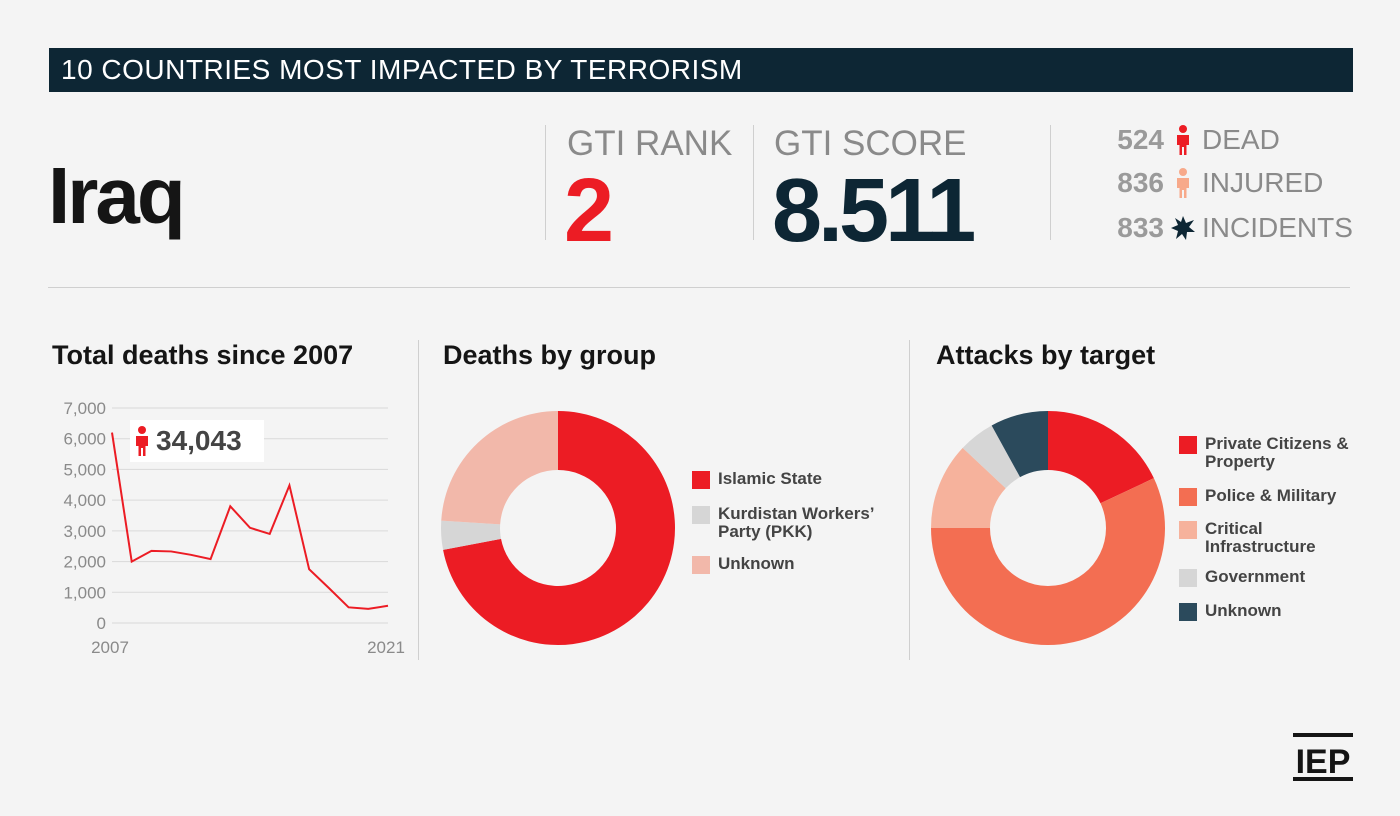 The image size is (1400, 816). I want to click on logo-text: IEP, so click(1323, 762).